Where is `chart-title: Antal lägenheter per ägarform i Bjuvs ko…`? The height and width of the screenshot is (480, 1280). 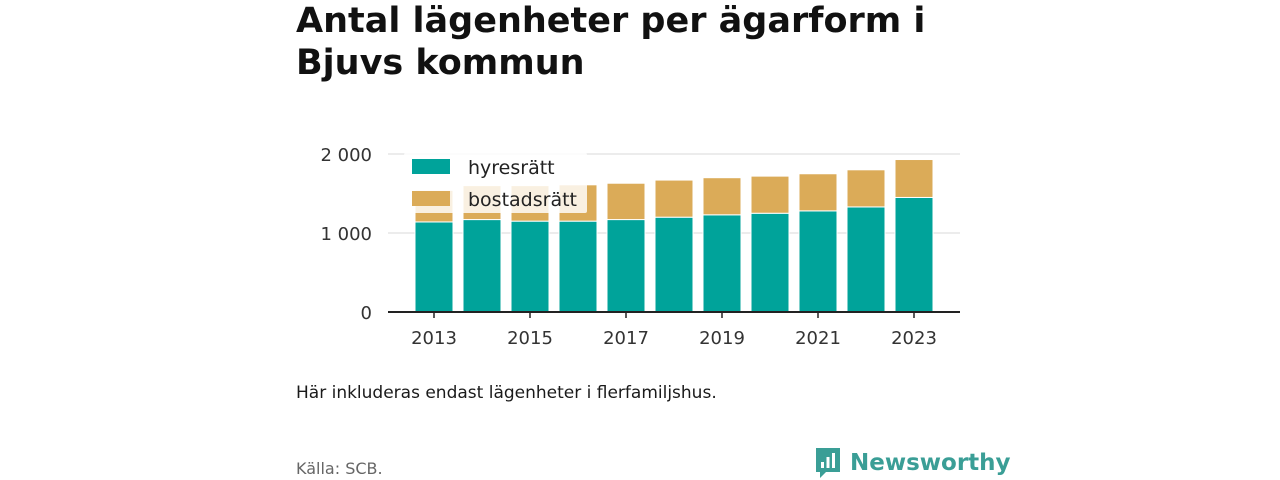 chart-title: Antal lägenheter per ägarform i Bjuvs ko… is located at coordinates (611, 42).